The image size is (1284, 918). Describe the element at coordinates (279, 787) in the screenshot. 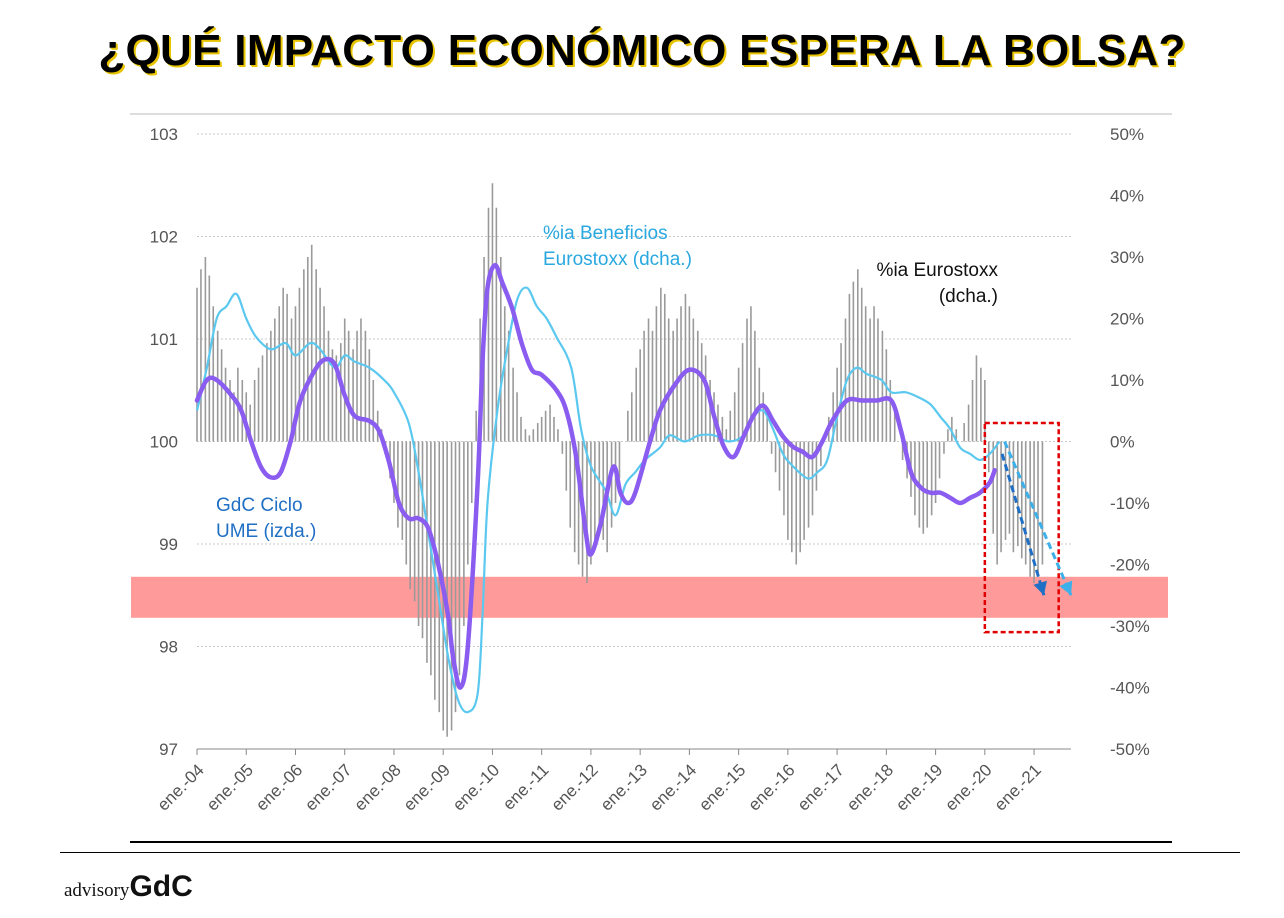

I see `x-tick-label: ene.-06` at that location.